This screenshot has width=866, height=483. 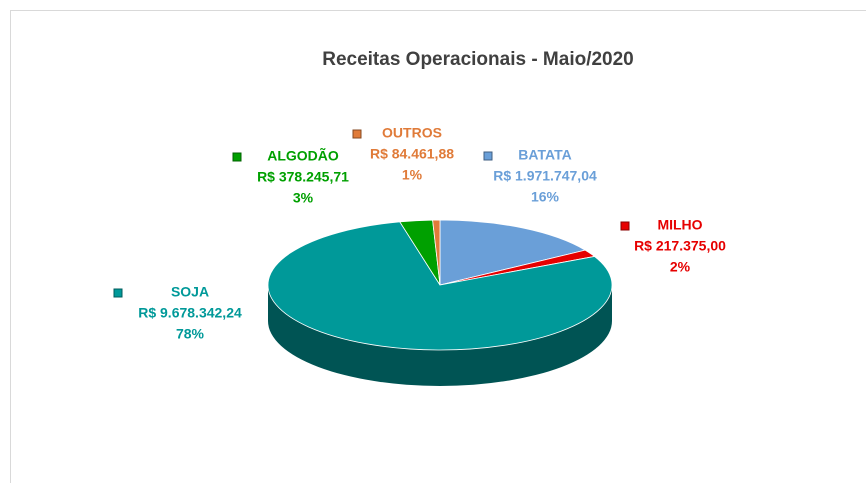 I want to click on label-percent: 1%, so click(x=412, y=175).